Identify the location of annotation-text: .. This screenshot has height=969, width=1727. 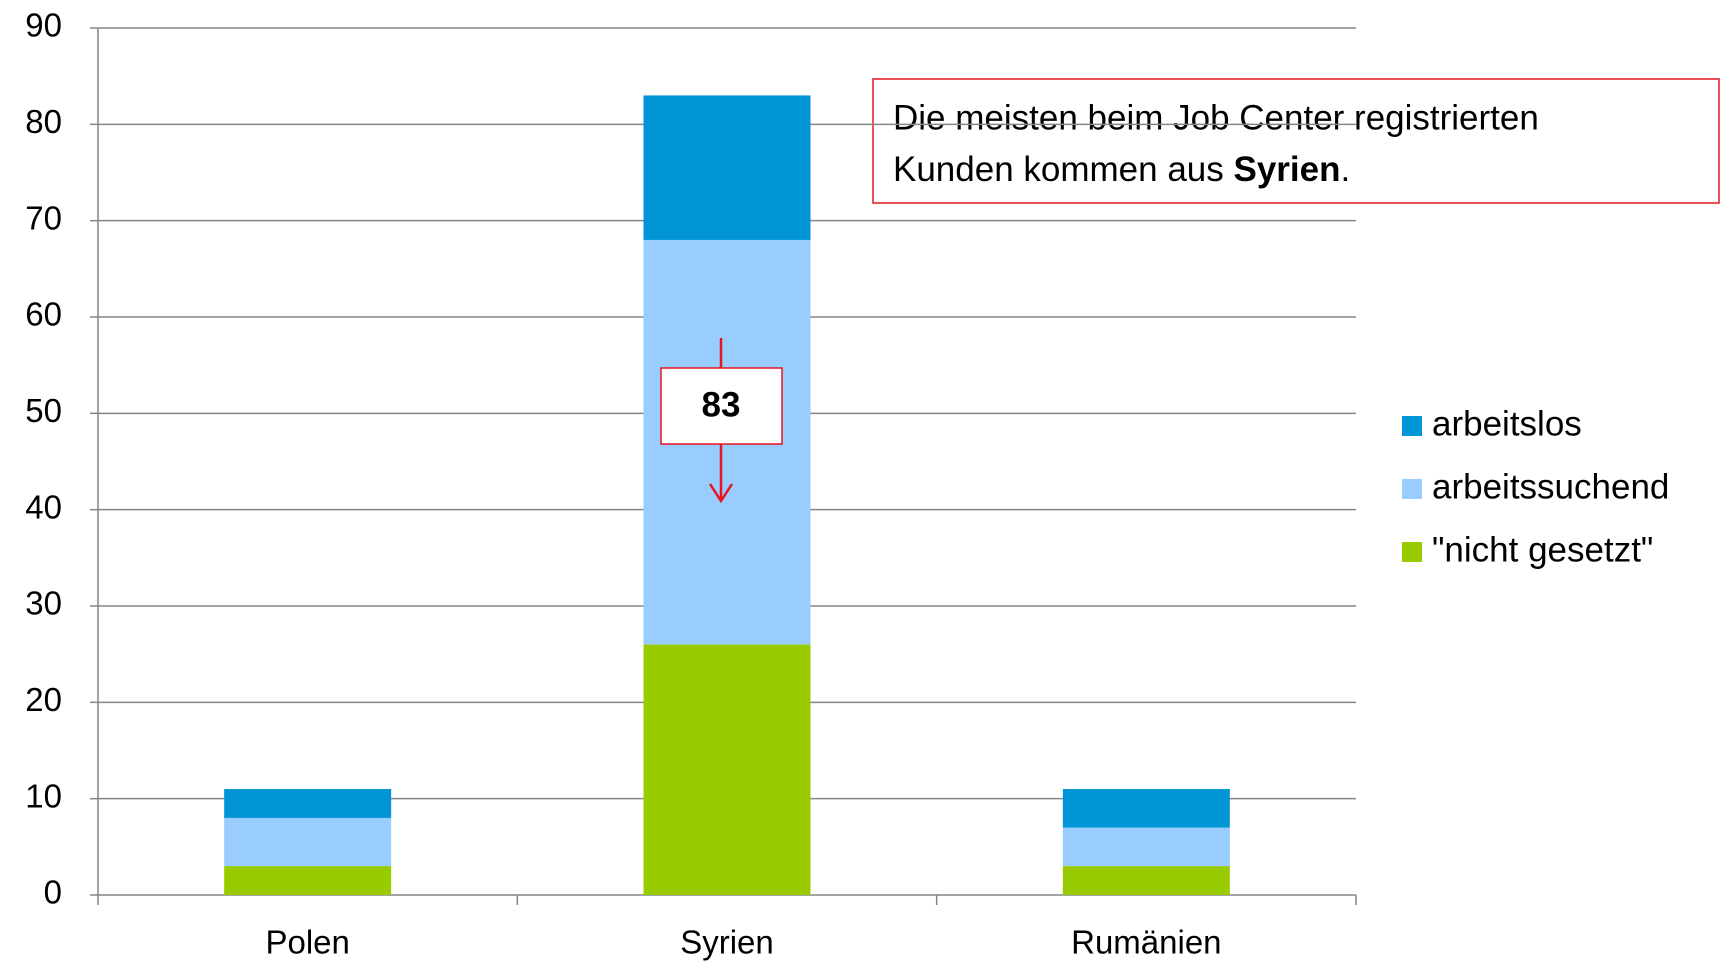
(1345, 169).